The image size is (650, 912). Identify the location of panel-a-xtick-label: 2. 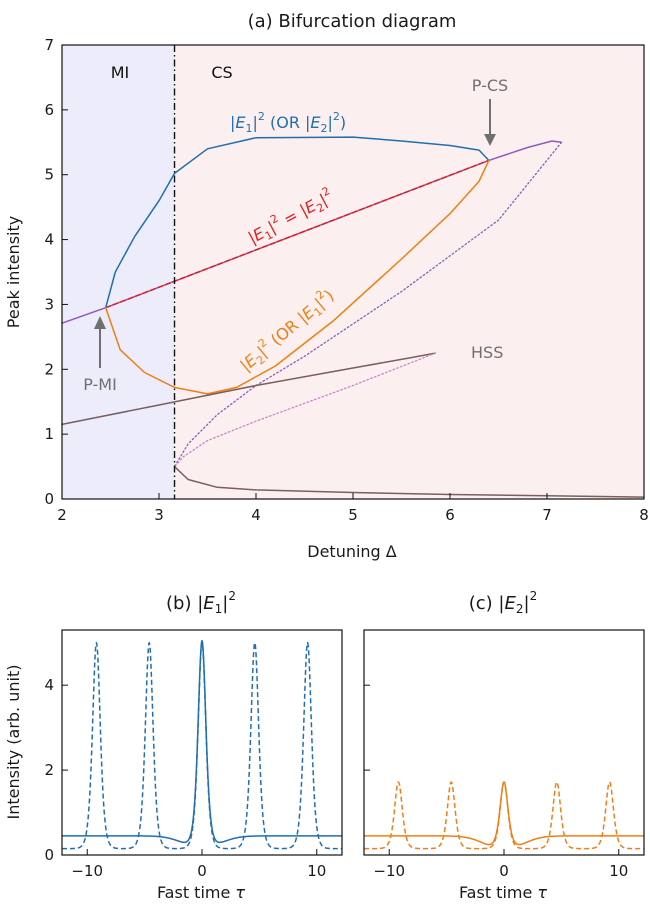
(62, 515).